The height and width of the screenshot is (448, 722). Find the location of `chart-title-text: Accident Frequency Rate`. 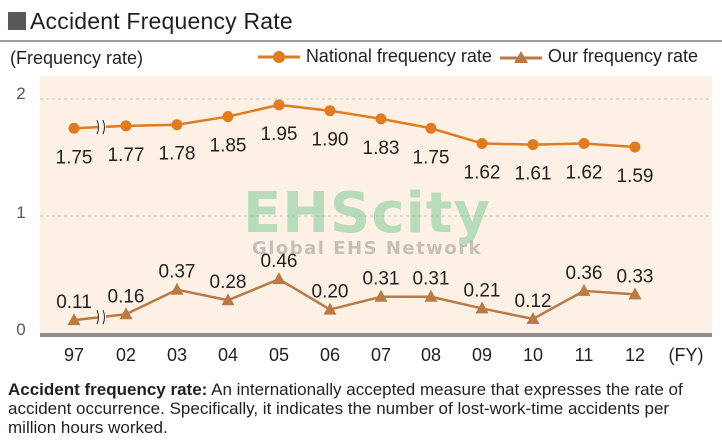

chart-title-text: Accident Frequency Rate is located at coordinates (161, 20).